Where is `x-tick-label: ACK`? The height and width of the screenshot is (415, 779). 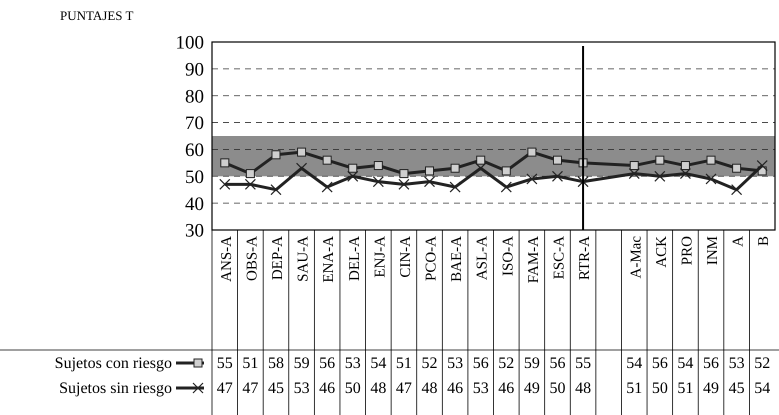
x-tick-label: ACK is located at coordinates (662, 252).